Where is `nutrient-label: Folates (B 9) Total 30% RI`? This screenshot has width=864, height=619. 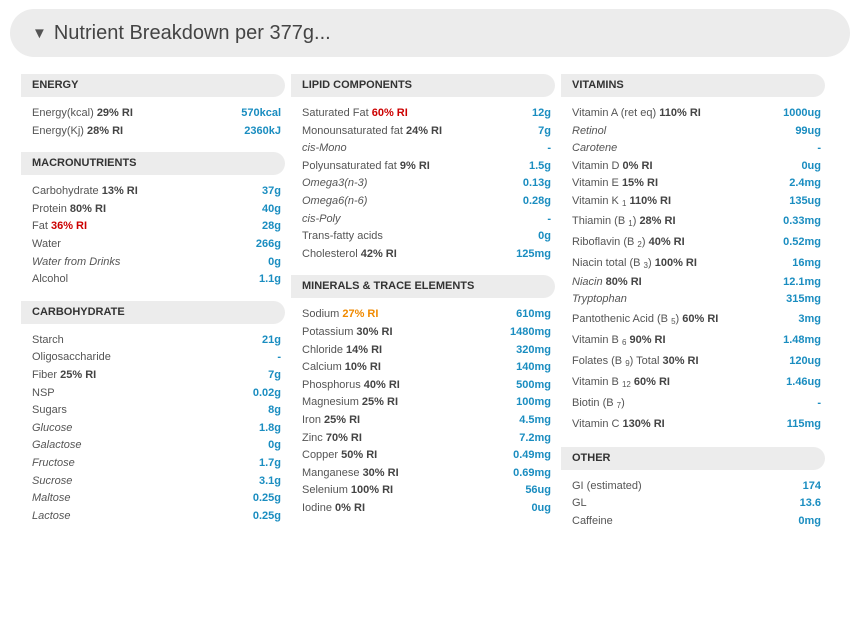 nutrient-label: Folates (B 9) Total 30% RI is located at coordinates (635, 361).